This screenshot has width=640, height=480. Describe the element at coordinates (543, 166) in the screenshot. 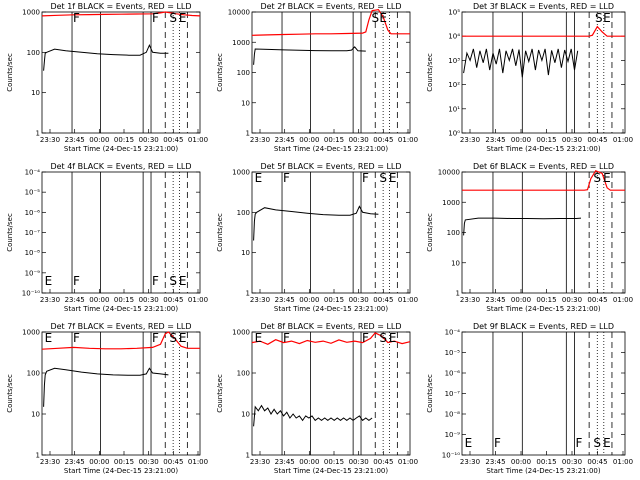

I see `panel-title: Det 6f BLACK = Events, RED = LLD` at that location.